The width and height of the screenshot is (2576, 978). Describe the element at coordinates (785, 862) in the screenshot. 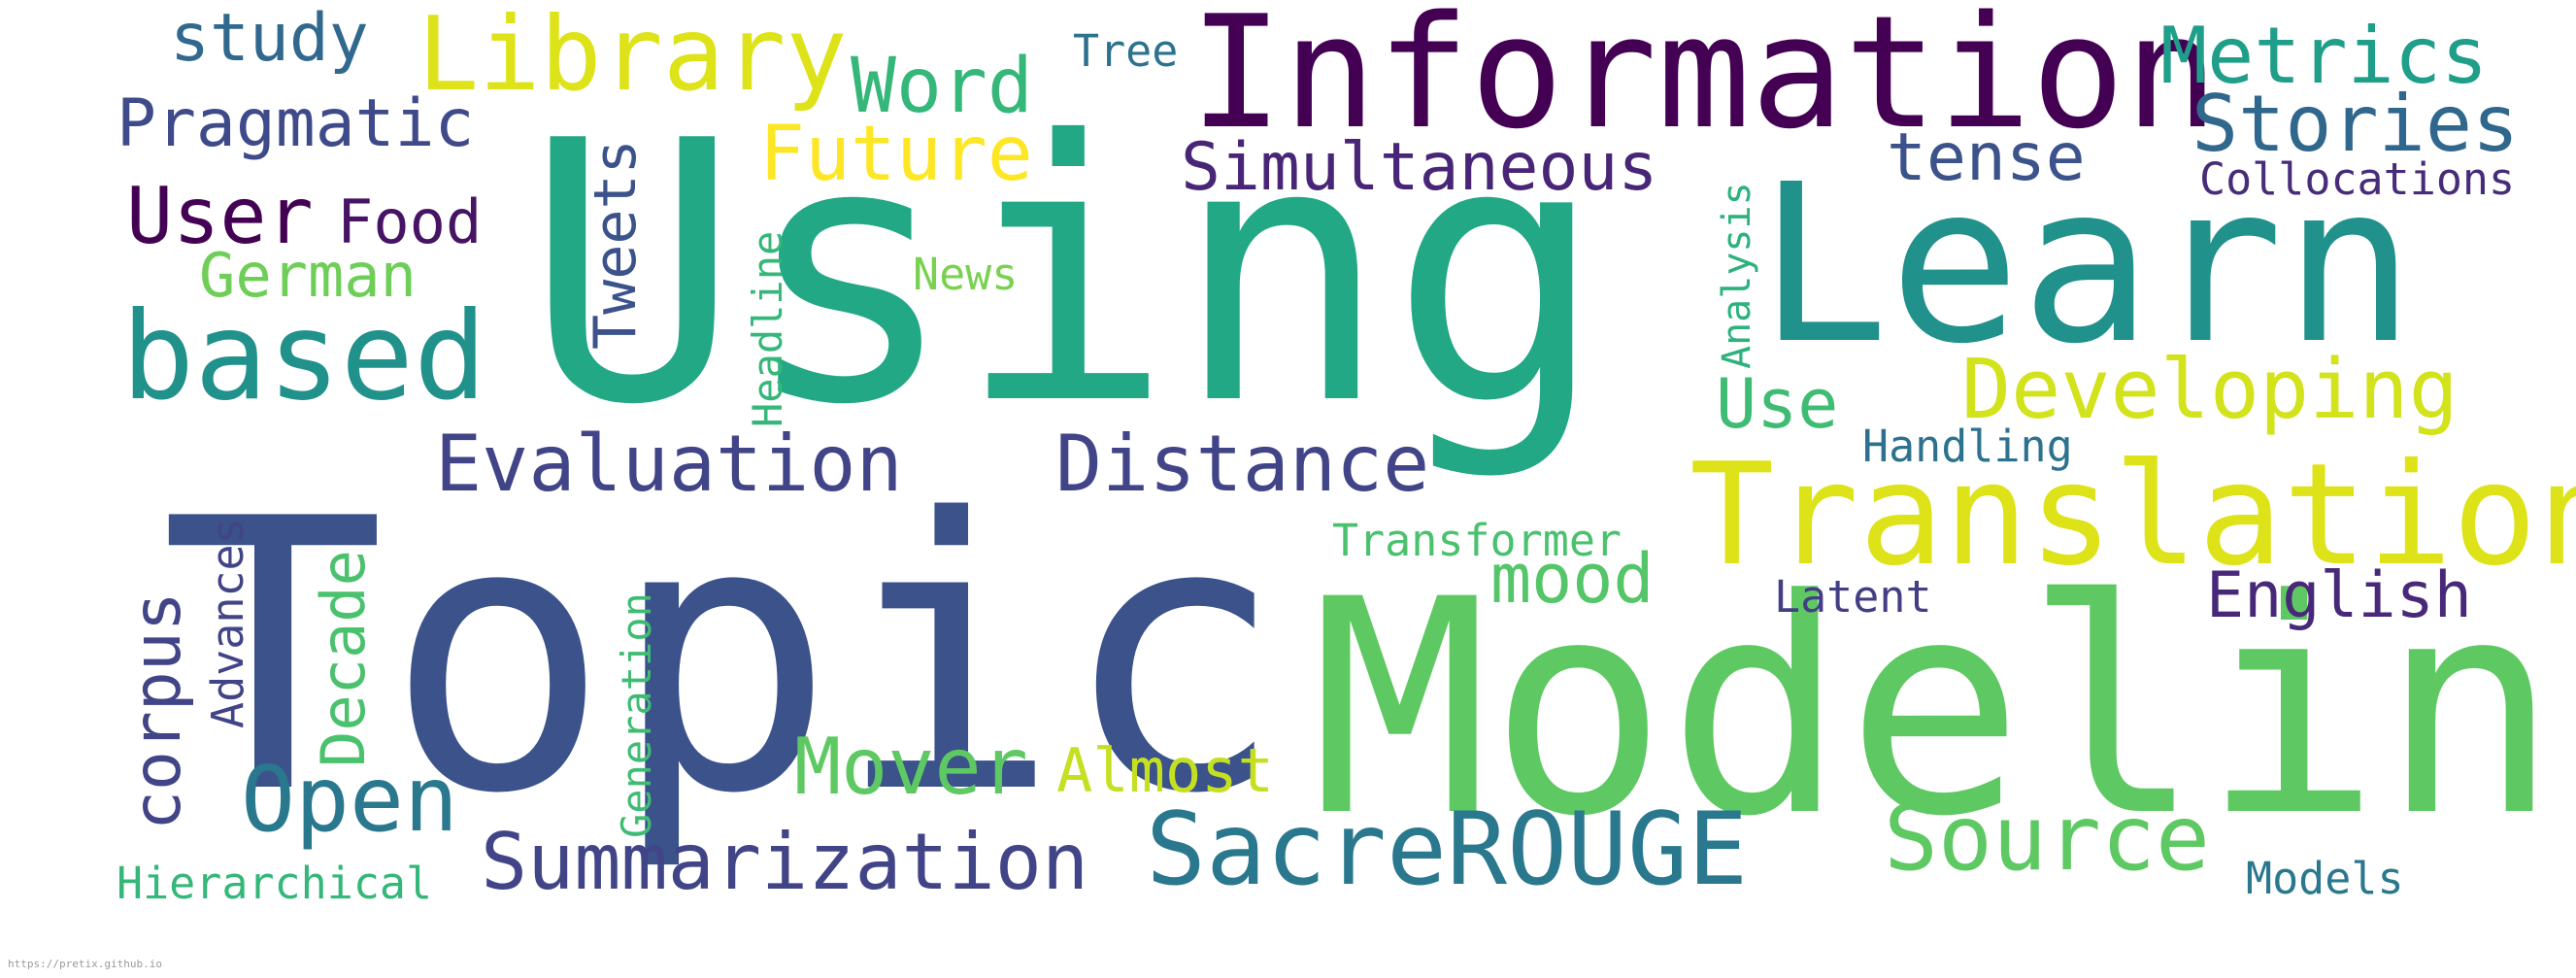

I see `word-summarization: Summarization` at that location.